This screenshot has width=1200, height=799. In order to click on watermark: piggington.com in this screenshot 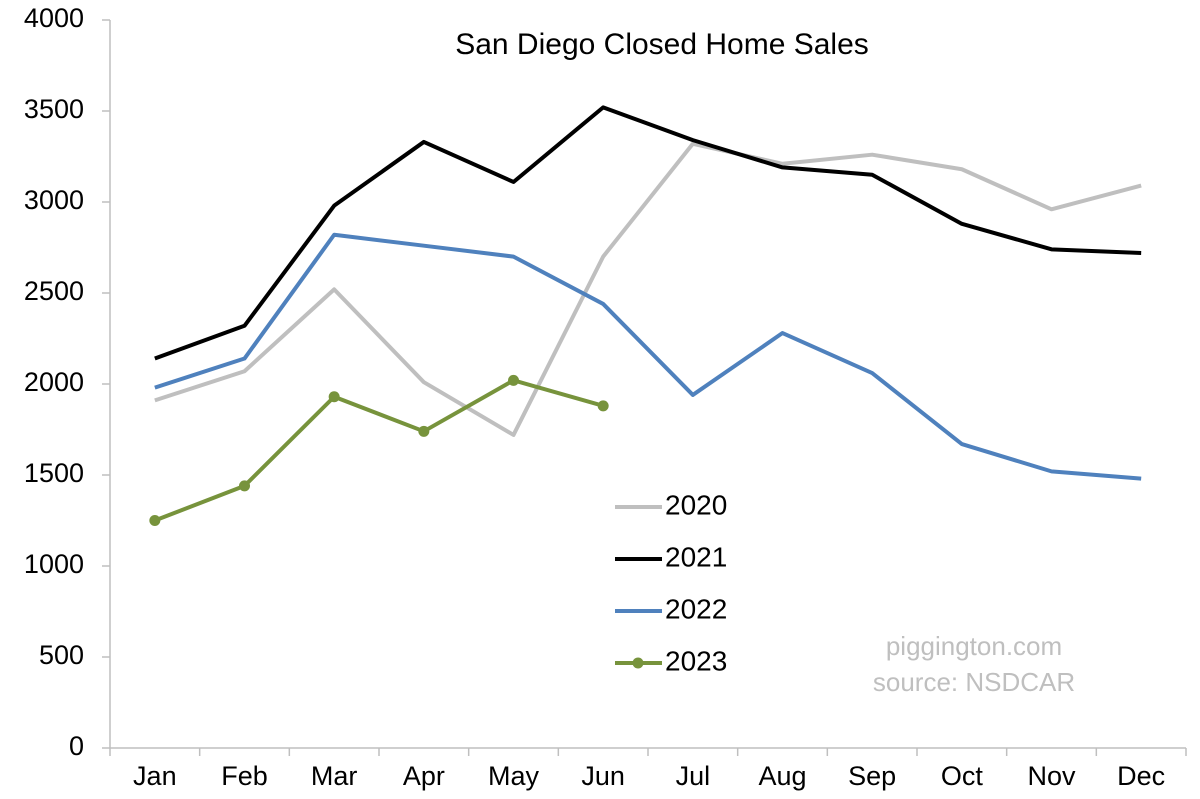, I will do `click(974, 646)`.